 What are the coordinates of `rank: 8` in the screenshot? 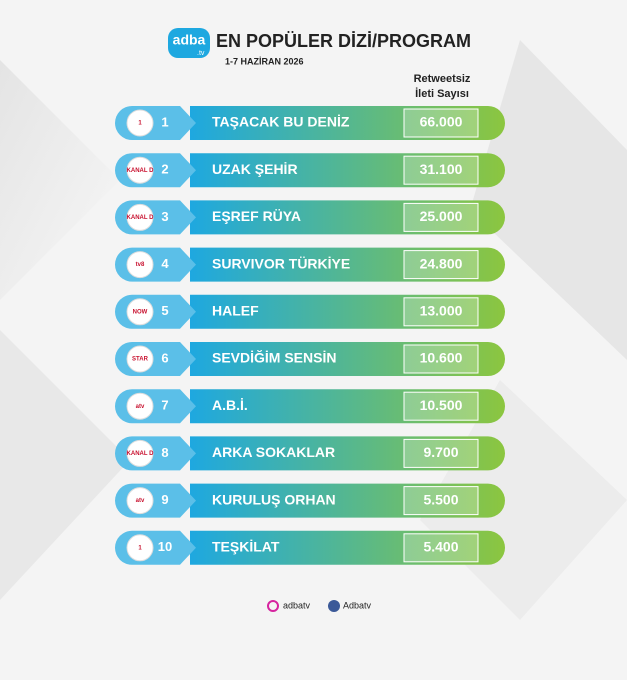 It's located at (164, 452).